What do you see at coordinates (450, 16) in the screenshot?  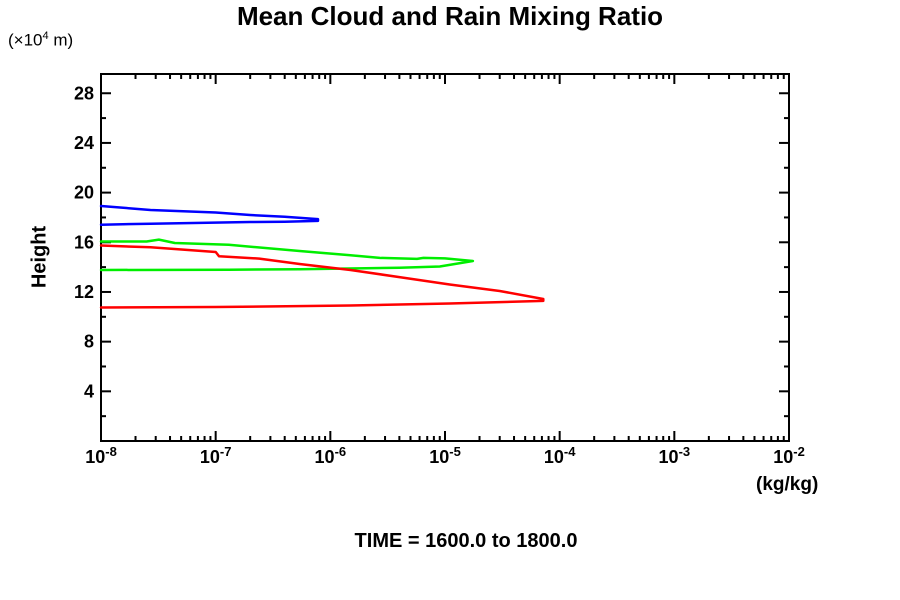 I see `chart-title: Mean Cloud and Rain Mixing Ratio` at bounding box center [450, 16].